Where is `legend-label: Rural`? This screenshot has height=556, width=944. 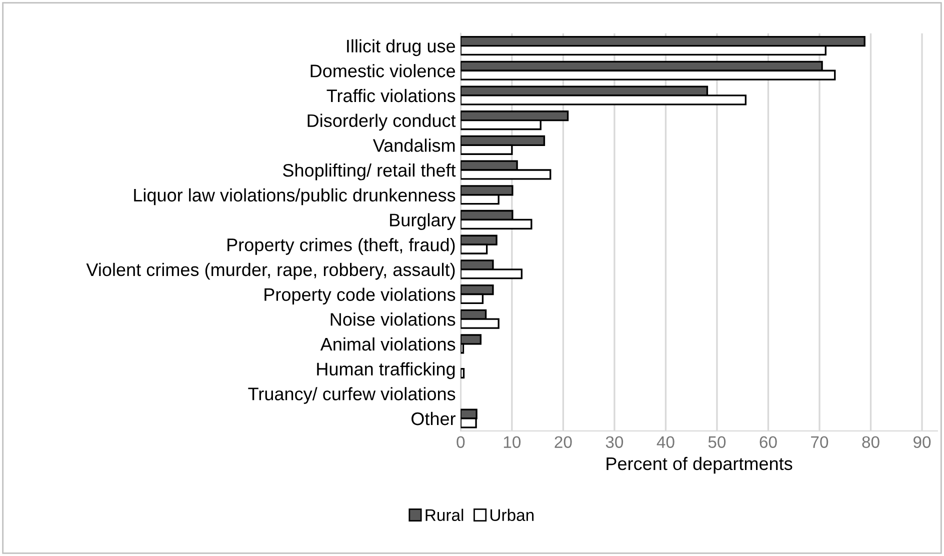 legend-label: Rural is located at coordinates (445, 515).